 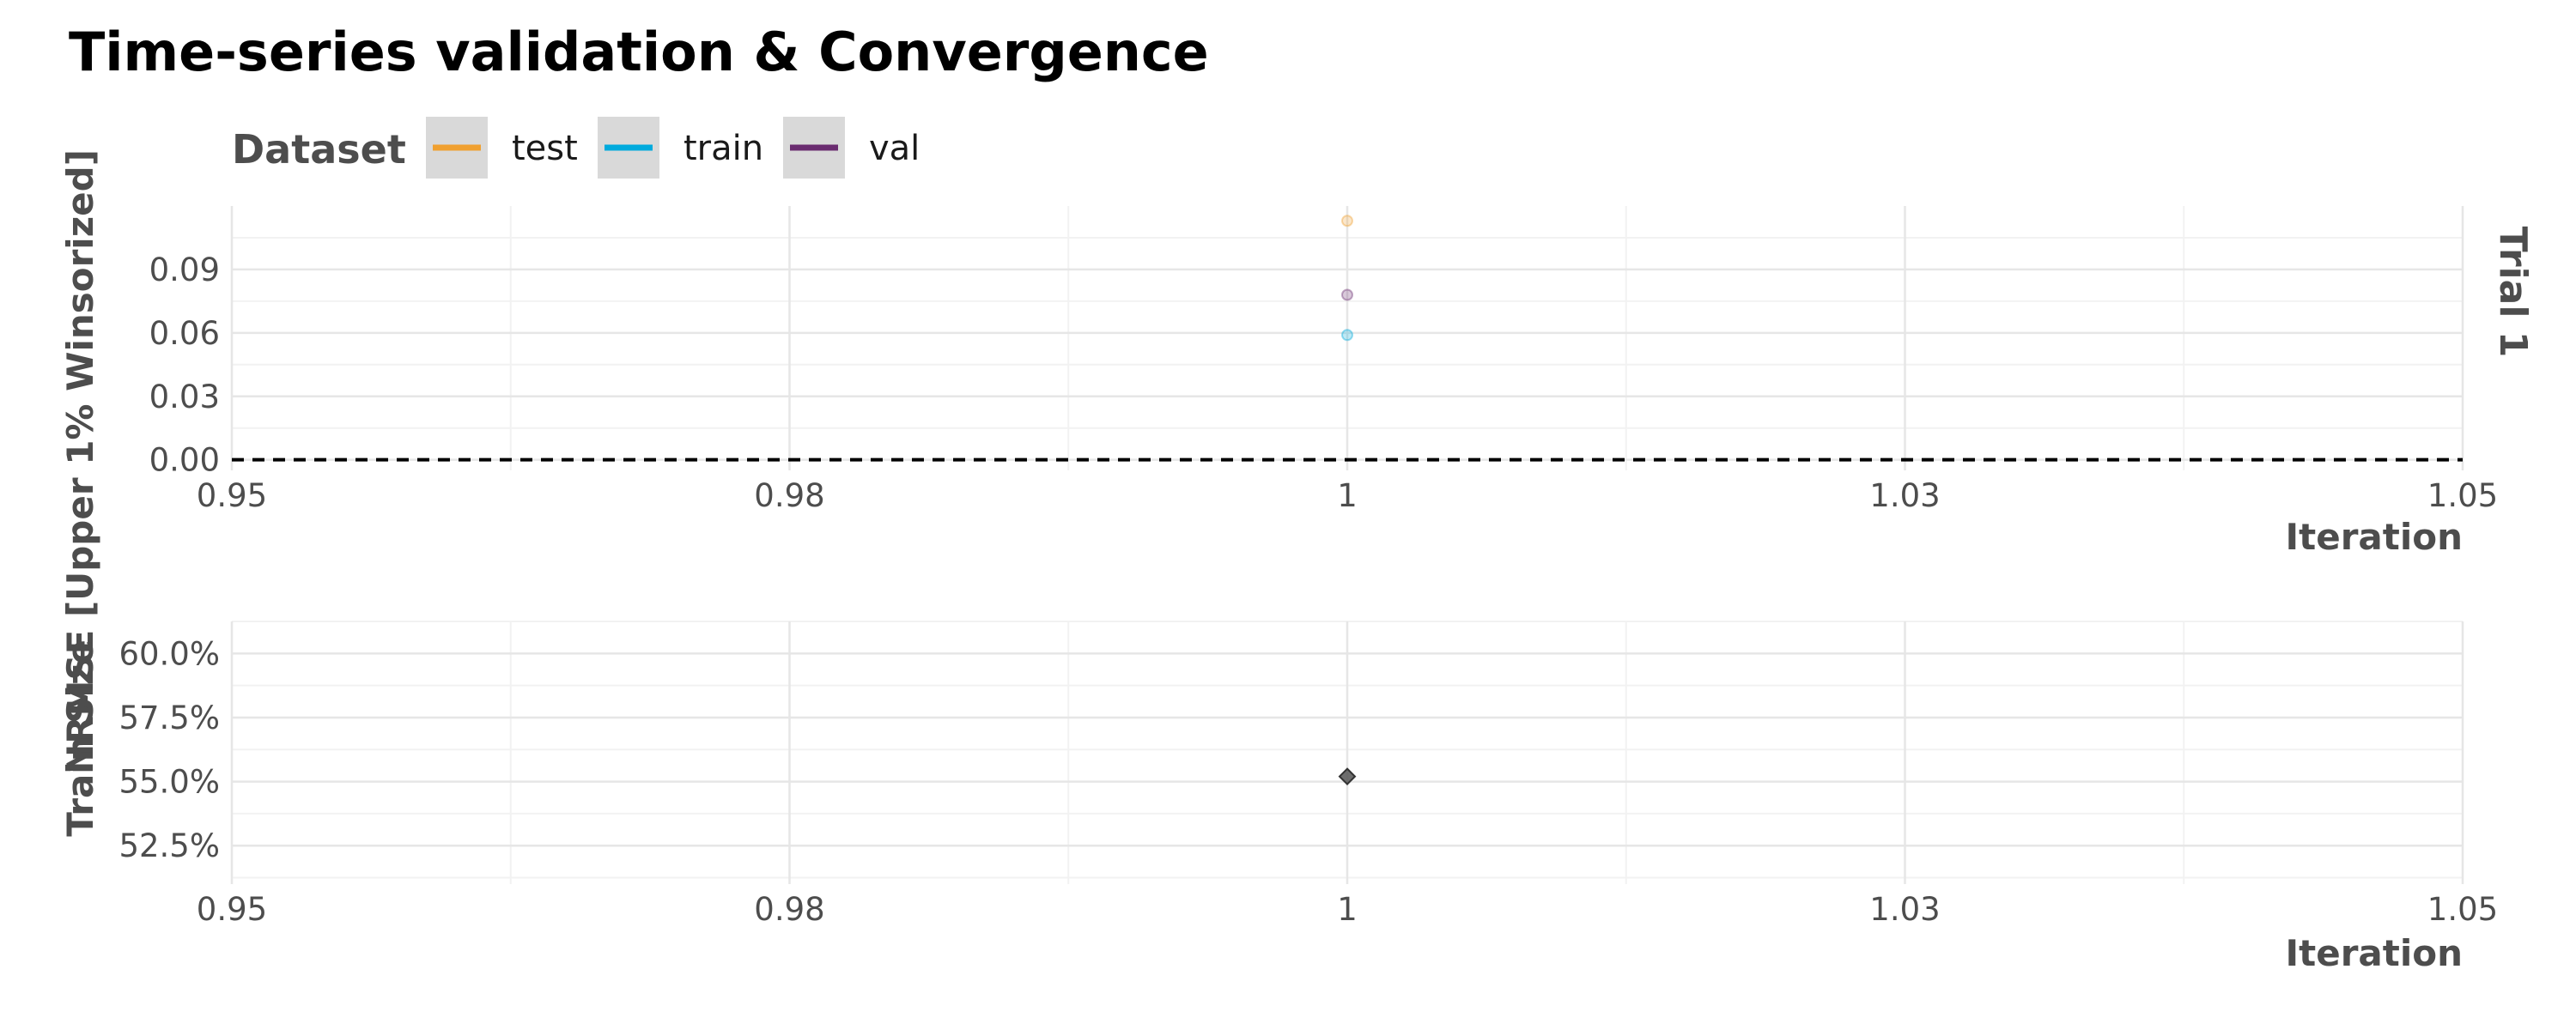 What do you see at coordinates (185, 460) in the screenshot?
I see `y-tick-label: 0.00` at bounding box center [185, 460].